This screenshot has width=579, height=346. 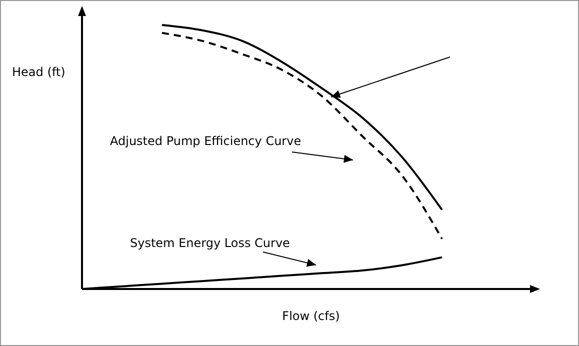 I want to click on x-axis-title: Flow (cfs), so click(x=311, y=316).